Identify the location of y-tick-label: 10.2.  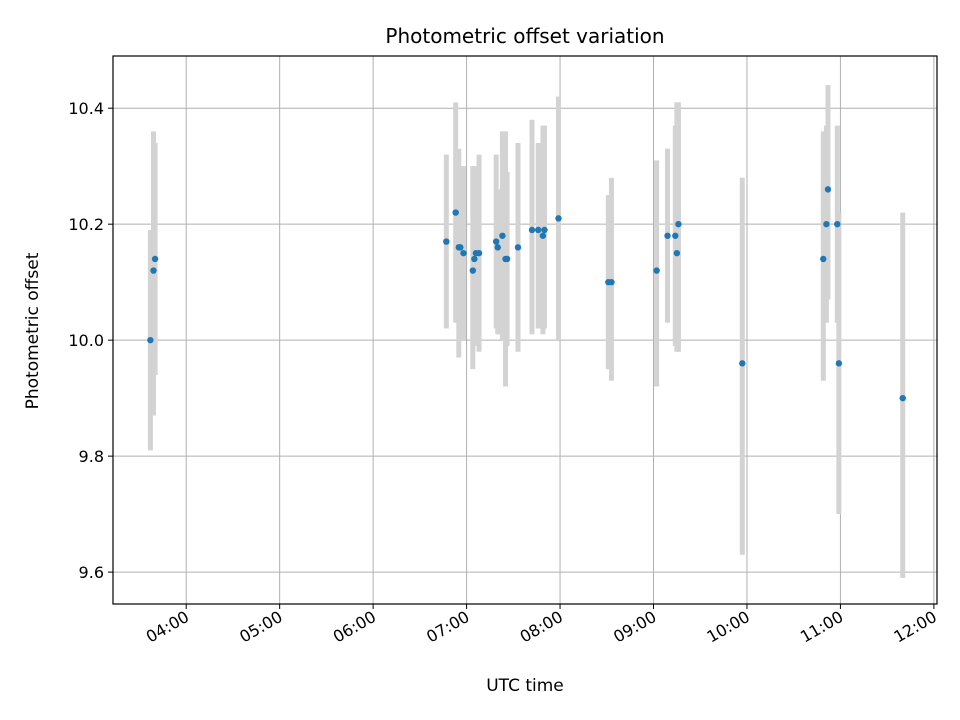
(86, 224).